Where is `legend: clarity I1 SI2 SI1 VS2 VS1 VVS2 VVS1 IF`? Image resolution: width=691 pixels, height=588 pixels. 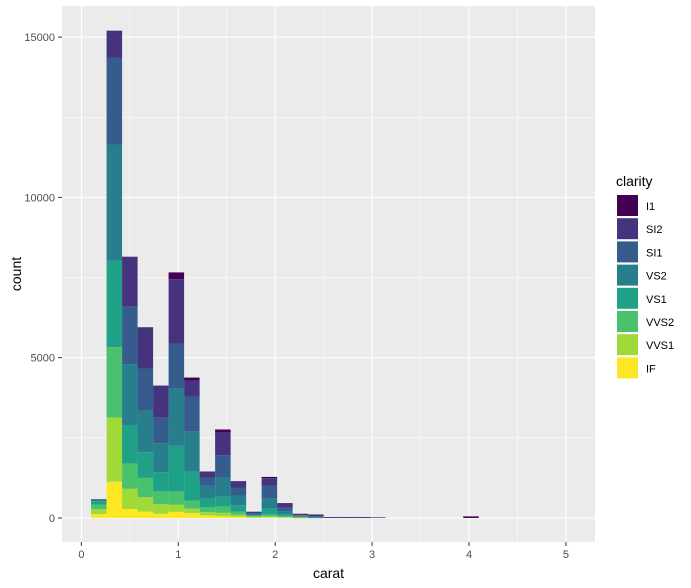 legend: clarity I1 SI2 SI1 VS2 VS1 VVS2 VVS1 IF is located at coordinates (645, 276).